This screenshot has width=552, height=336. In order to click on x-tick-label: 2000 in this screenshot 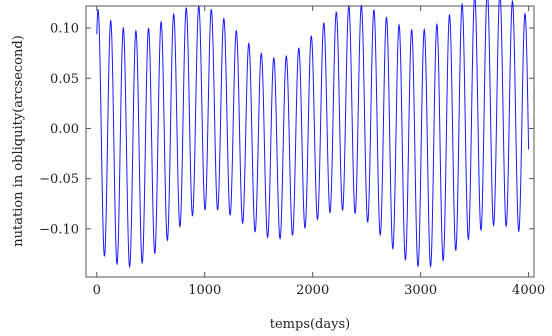, I will do `click(312, 290)`.